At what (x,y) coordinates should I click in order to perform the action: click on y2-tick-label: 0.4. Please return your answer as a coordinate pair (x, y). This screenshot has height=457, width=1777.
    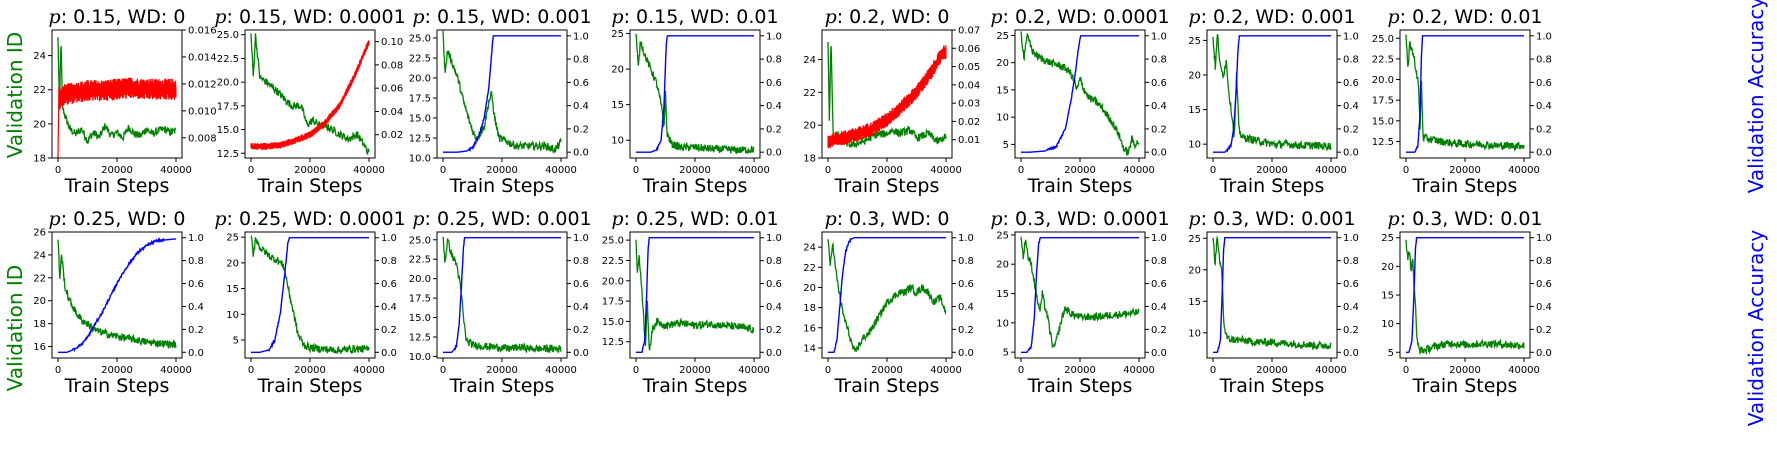
    Looking at the image, I should click on (774, 106).